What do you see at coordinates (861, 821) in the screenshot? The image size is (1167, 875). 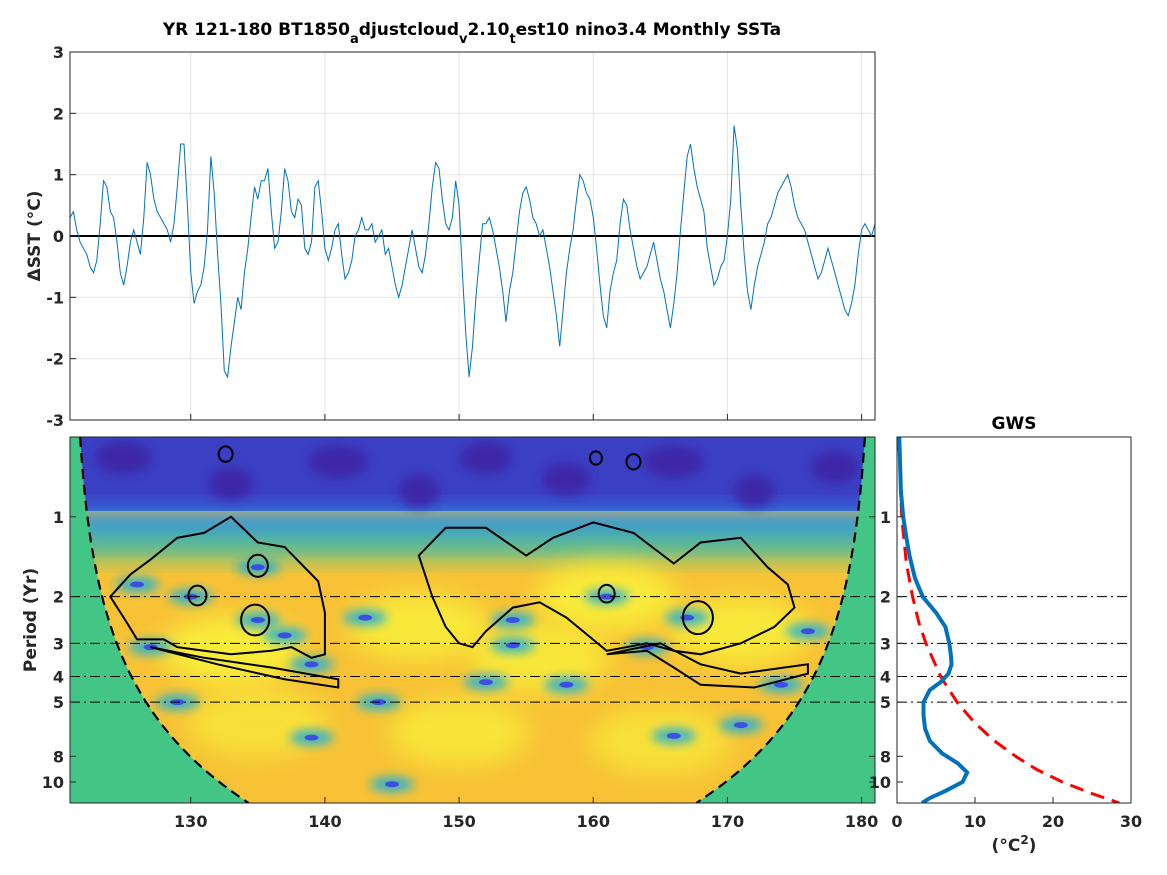 I see `x-tick-label: 180` at bounding box center [861, 821].